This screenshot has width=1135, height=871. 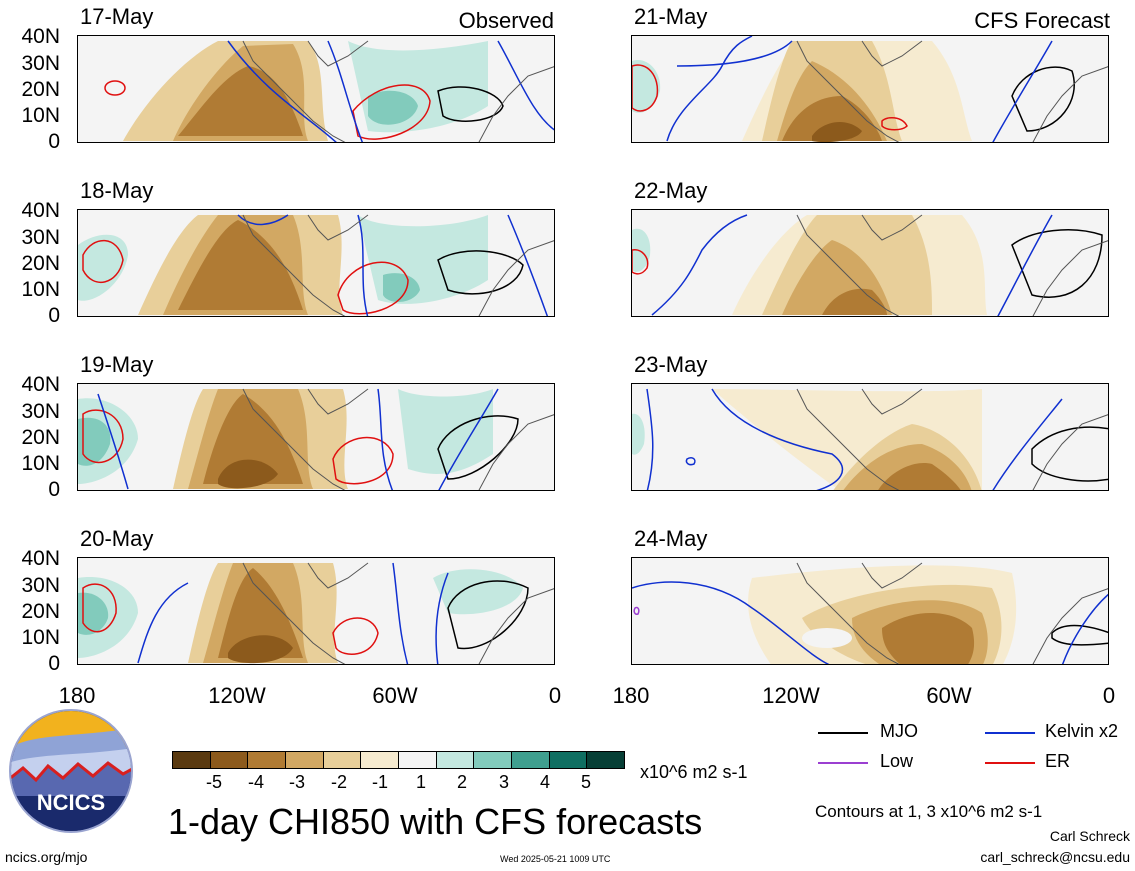 What do you see at coordinates (420, 782) in the screenshot?
I see `colorbar-label: 1` at bounding box center [420, 782].